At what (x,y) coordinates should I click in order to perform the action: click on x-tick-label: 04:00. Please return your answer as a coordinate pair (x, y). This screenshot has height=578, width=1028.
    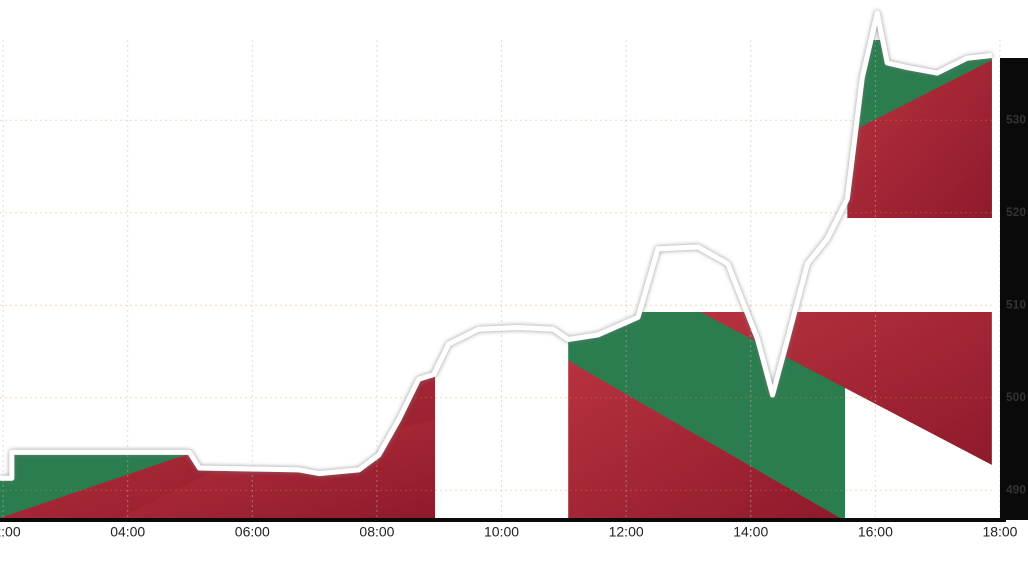
    Looking at the image, I should click on (127, 532).